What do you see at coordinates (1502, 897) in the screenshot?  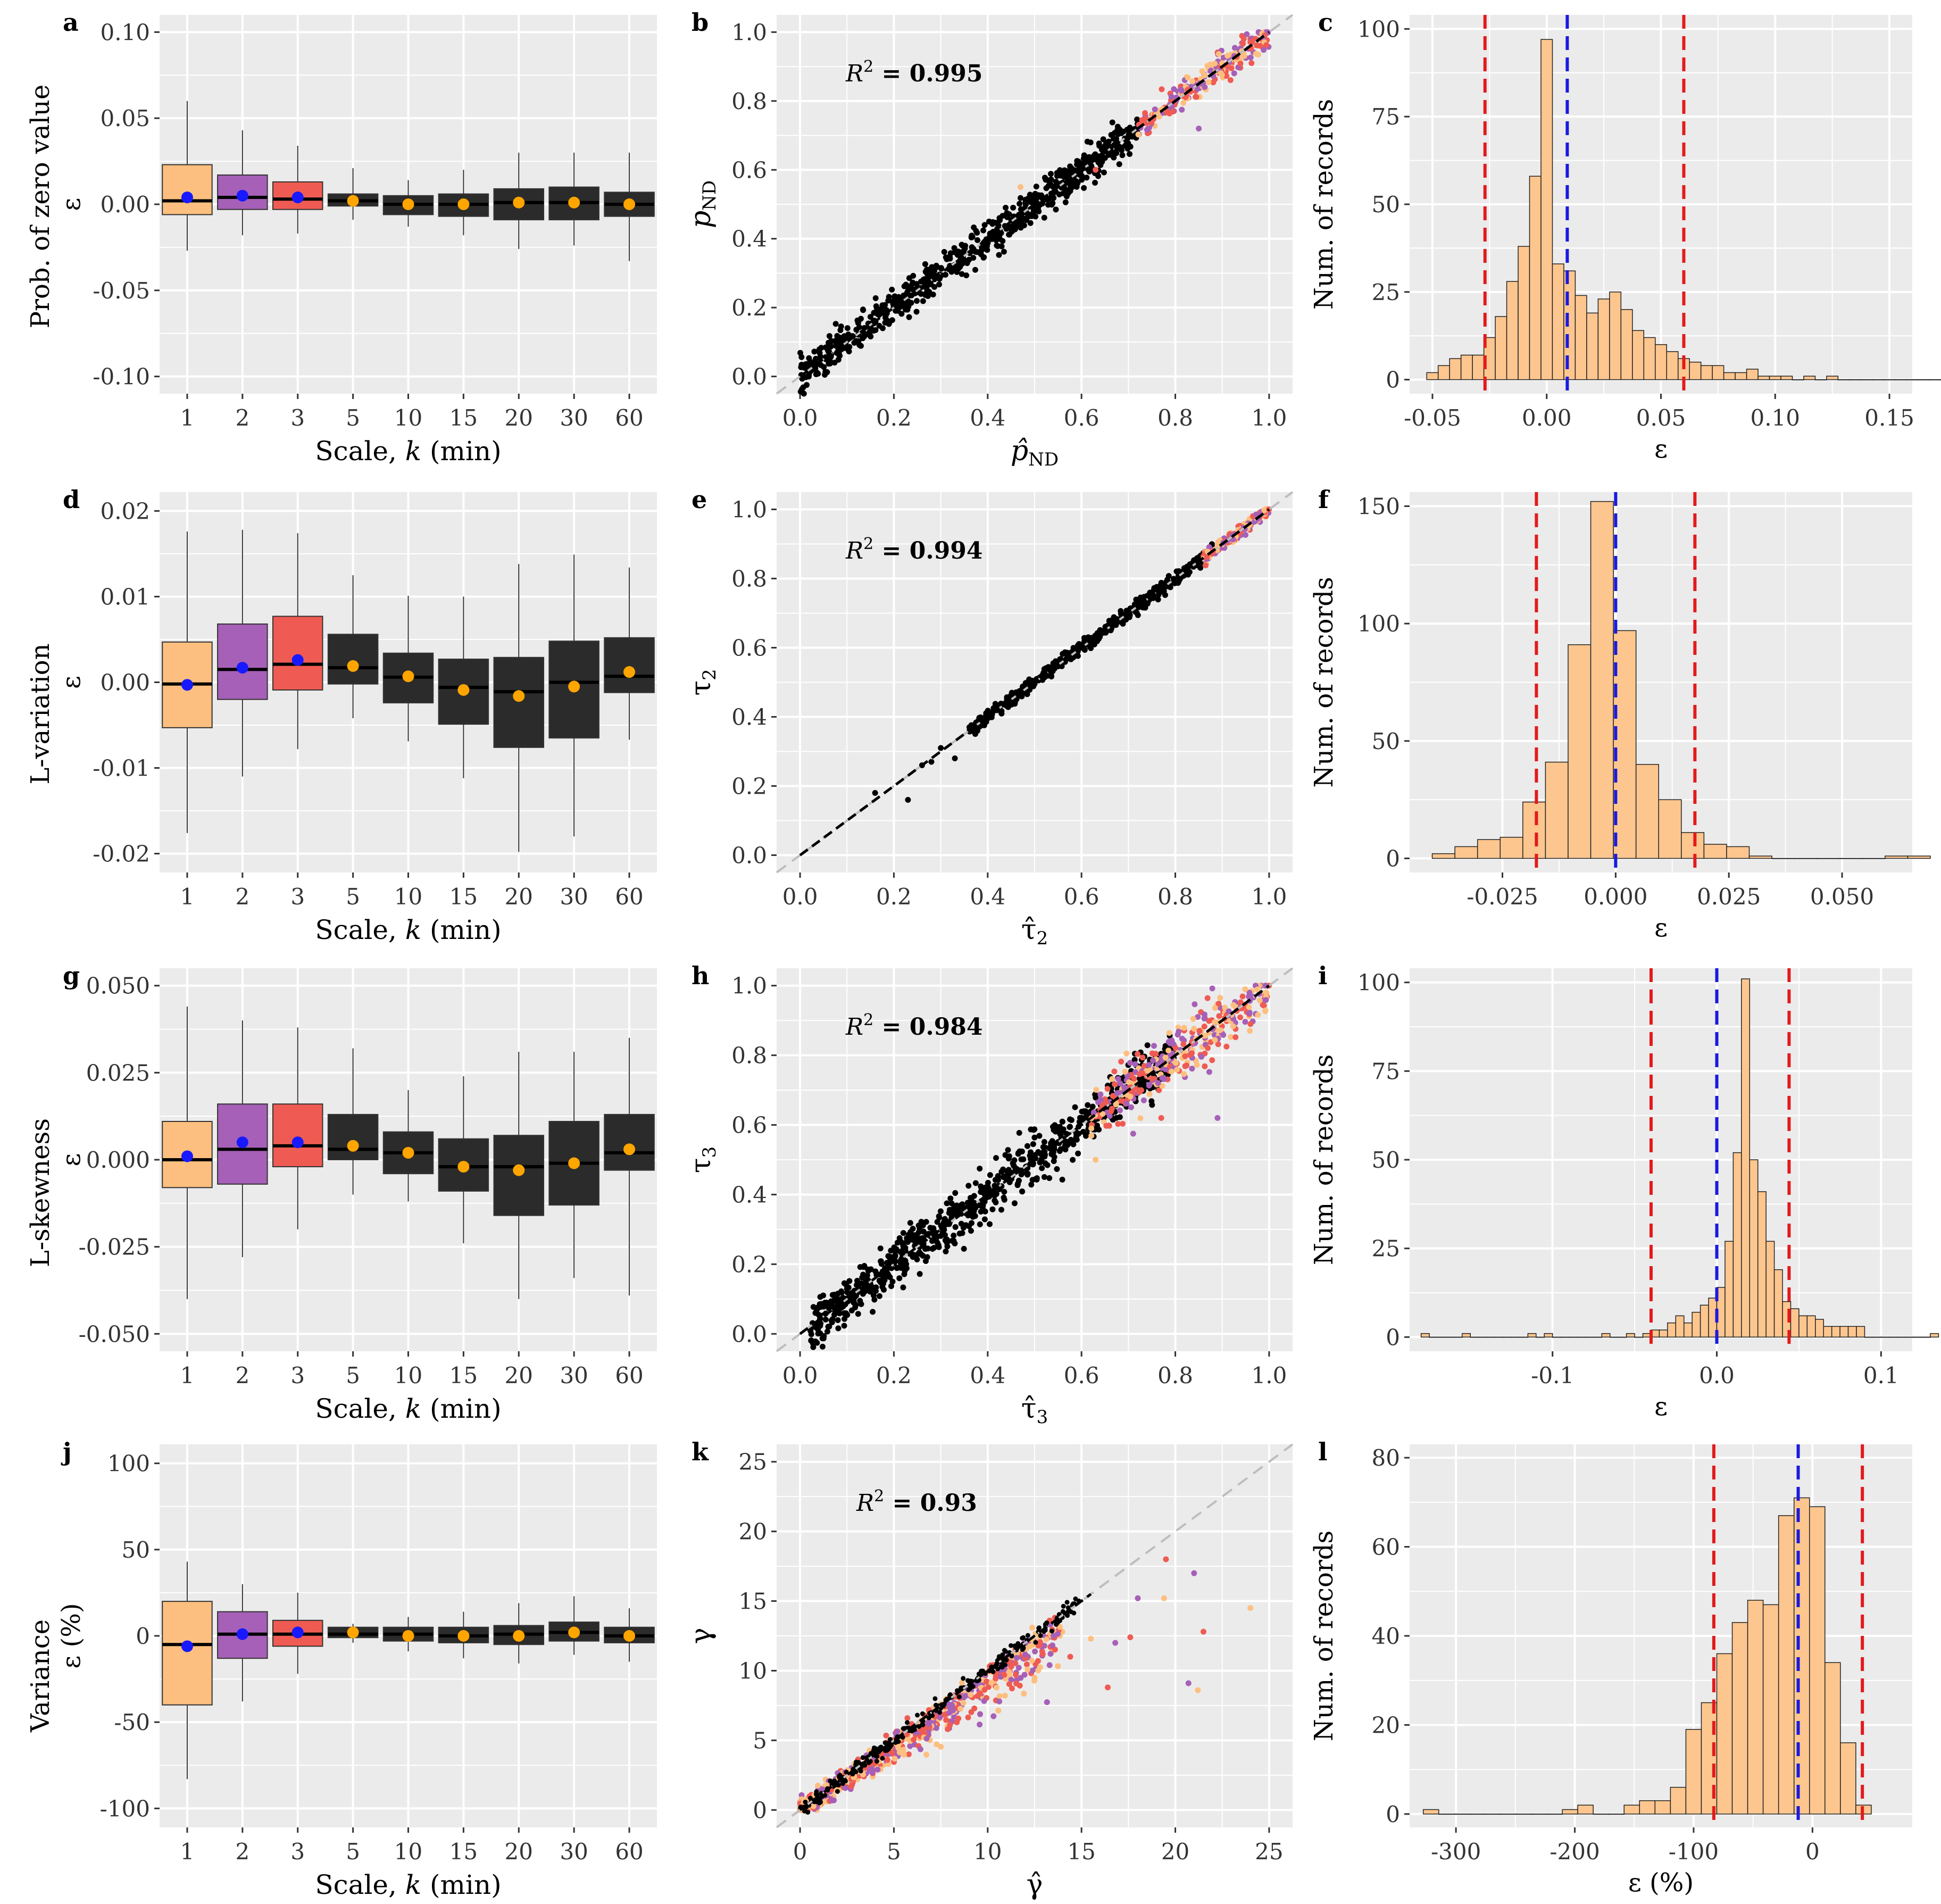 I see `x-tick-label: -0.025` at bounding box center [1502, 897].